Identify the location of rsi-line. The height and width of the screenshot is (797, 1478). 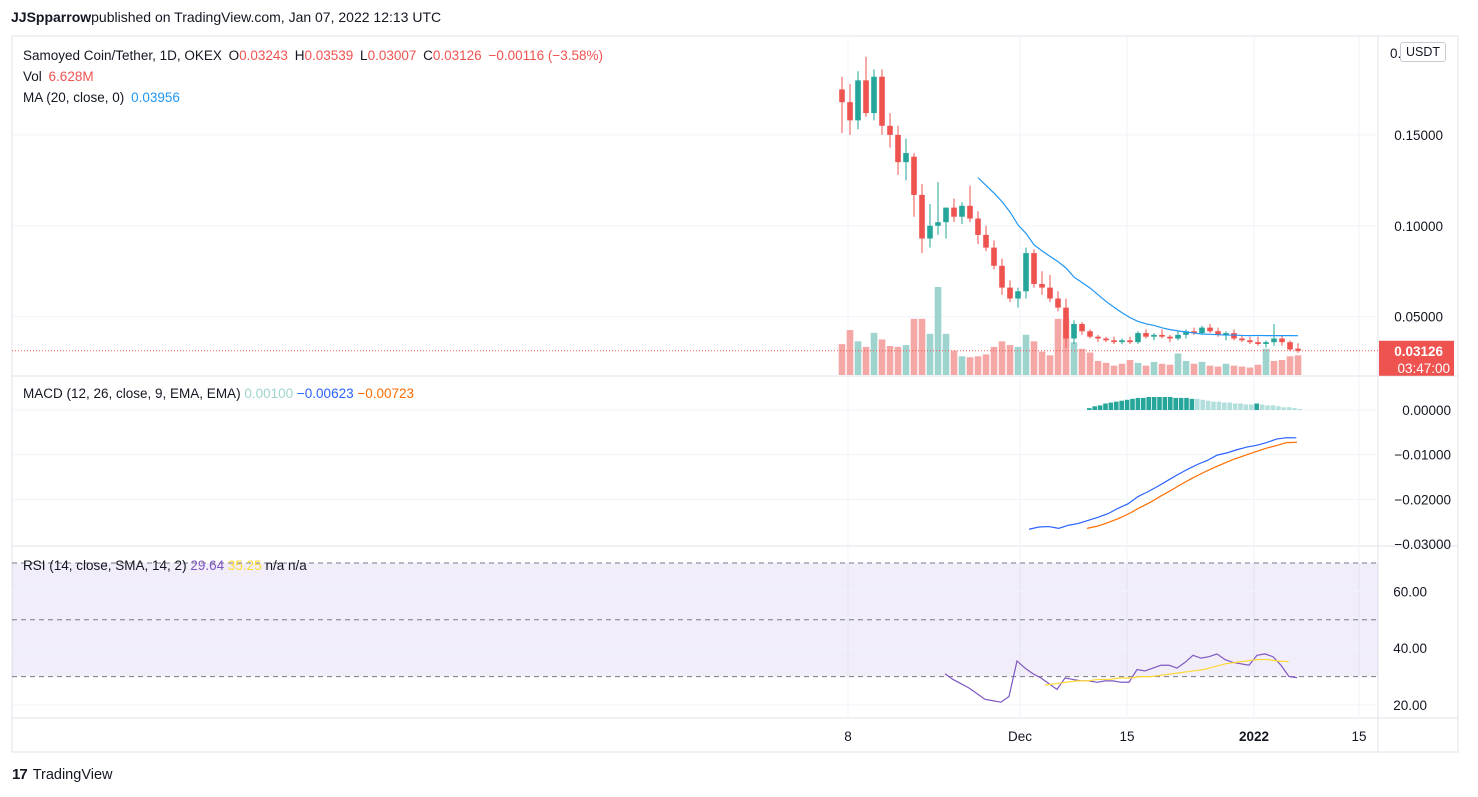
(1121, 678).